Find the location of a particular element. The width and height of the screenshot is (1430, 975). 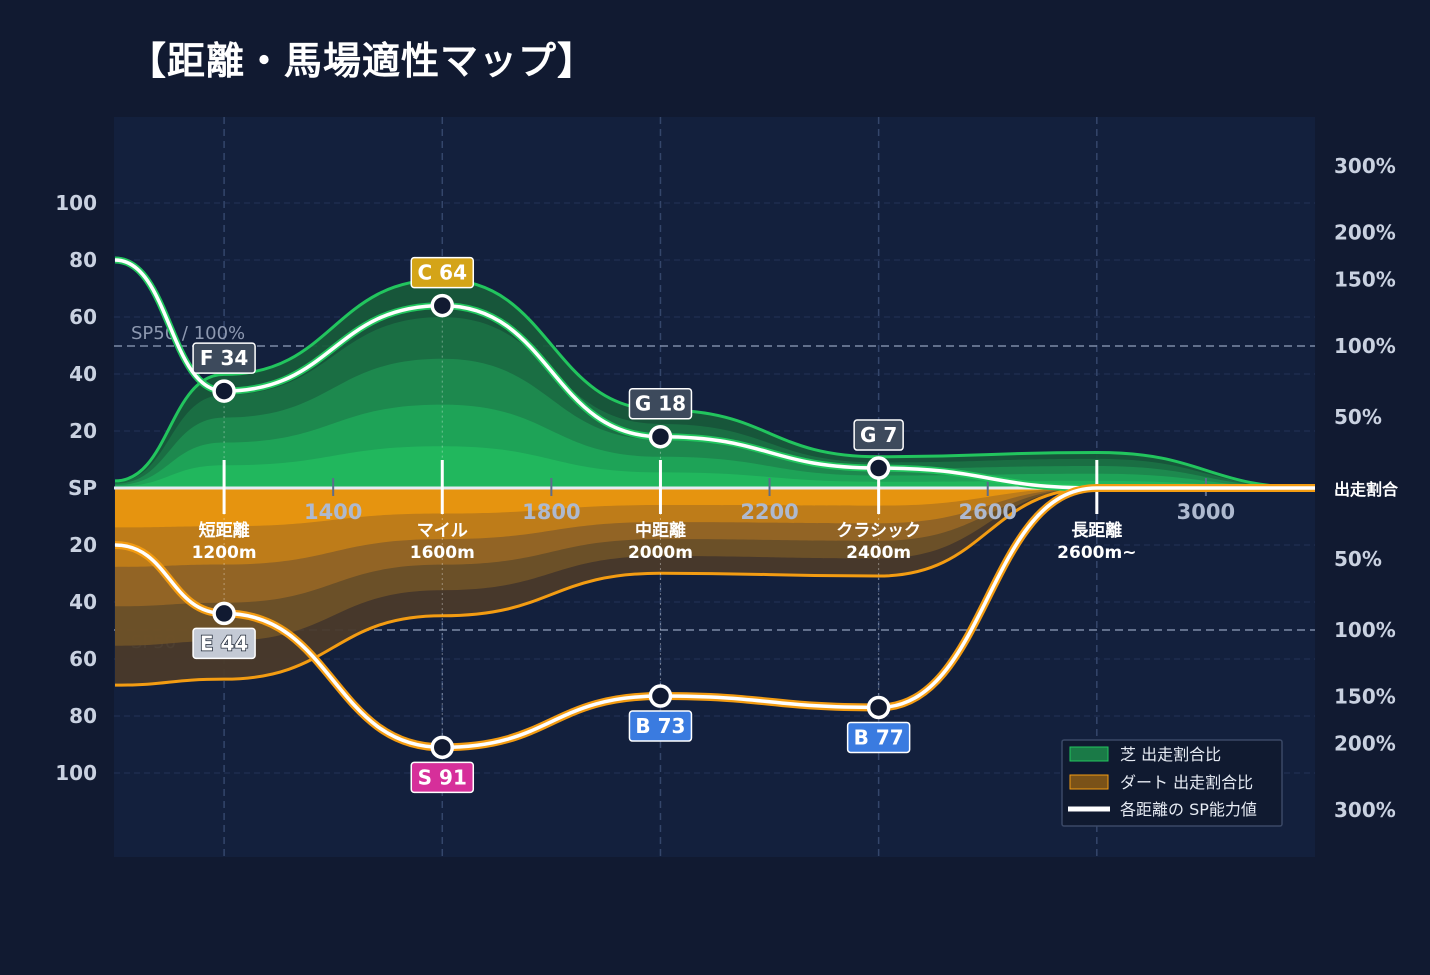

category-name: マイル is located at coordinates (442, 531).